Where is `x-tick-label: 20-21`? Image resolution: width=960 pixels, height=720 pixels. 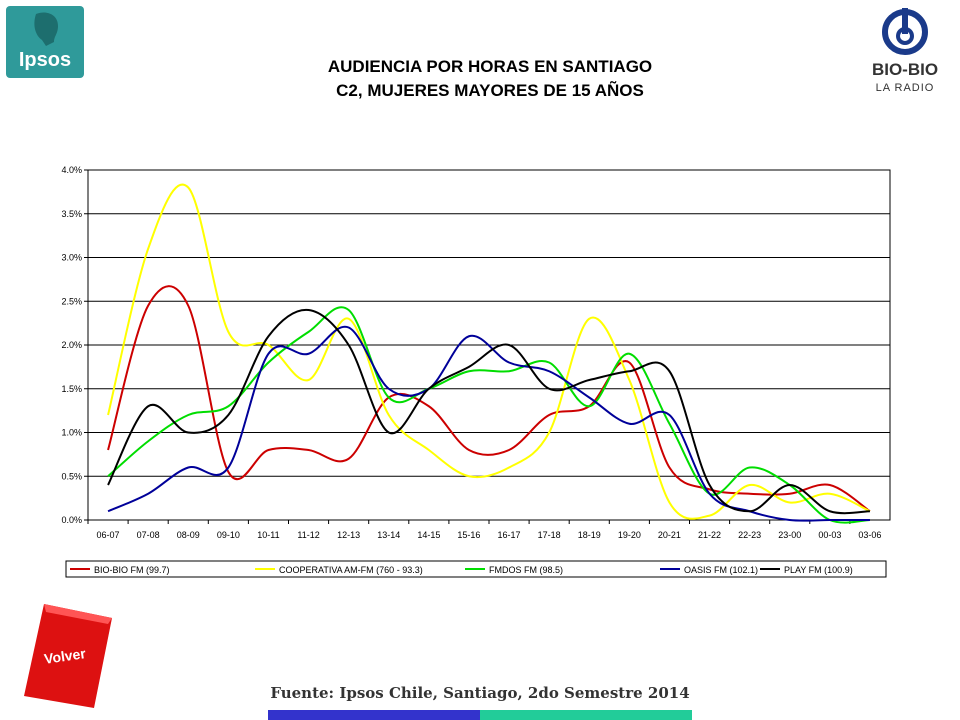
x-tick-label: 20-21 is located at coordinates (669, 535).